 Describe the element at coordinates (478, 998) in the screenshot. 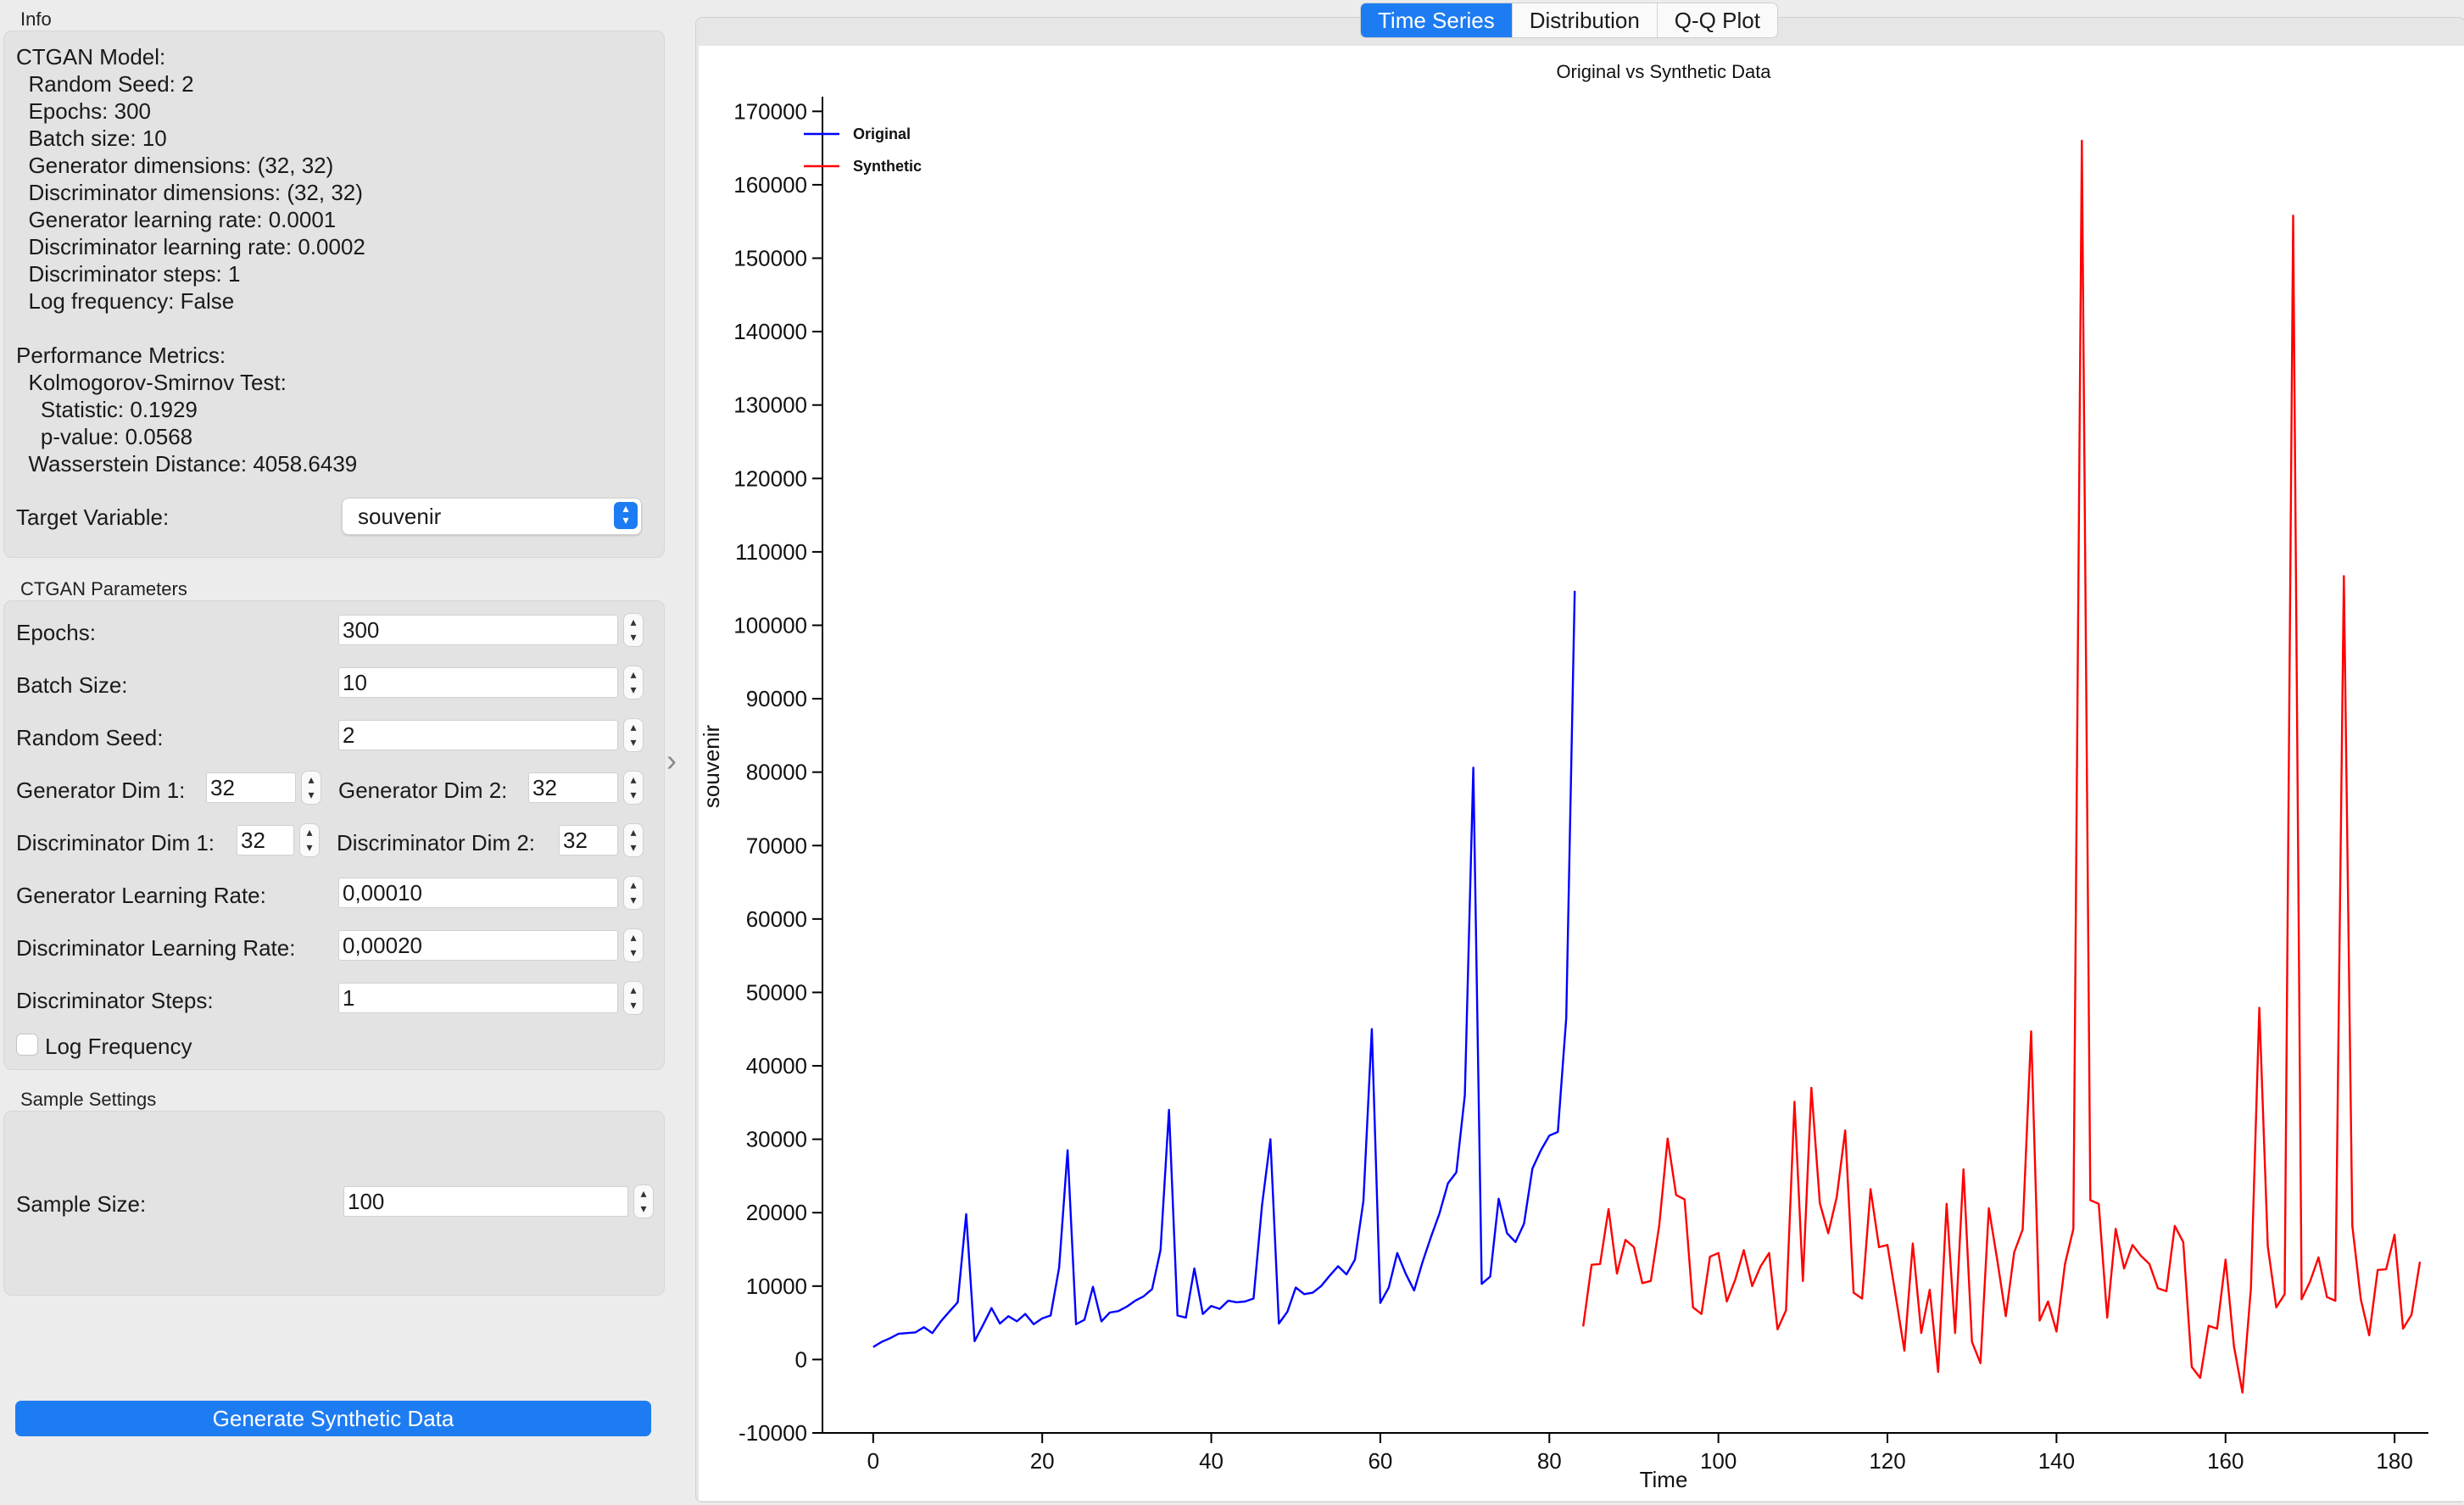

I see `discriminator-steps-field: 1` at that location.